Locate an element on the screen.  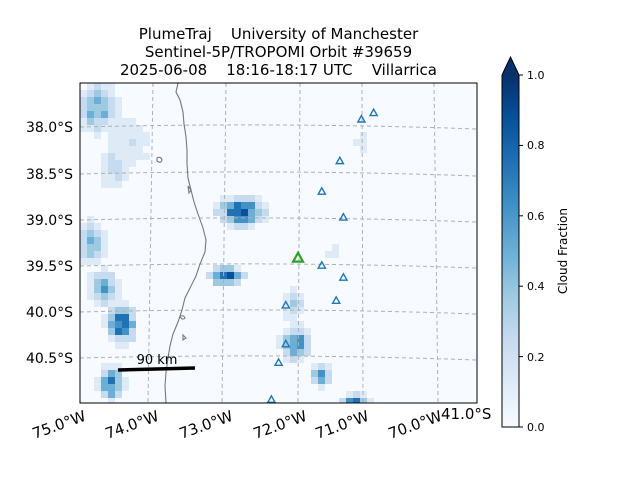
lat-label-39-5: 39.5°S is located at coordinates (49, 267).